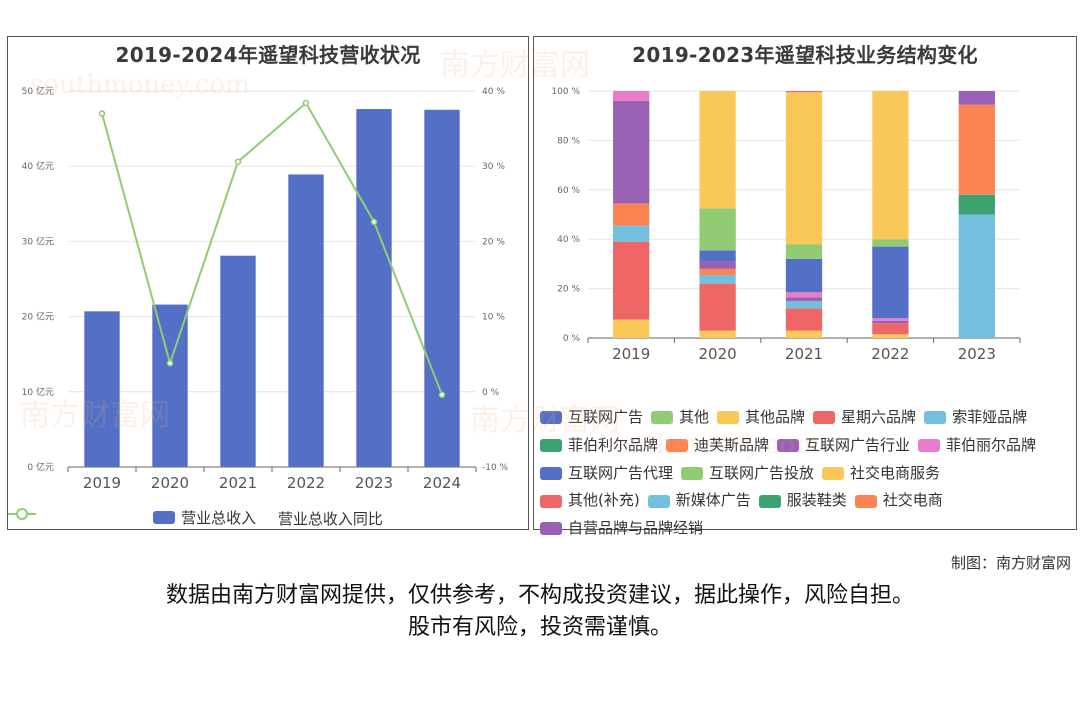 The height and width of the screenshot is (720, 1080). Describe the element at coordinates (164, 517) in the screenshot. I see `legend-swatch-bar` at that location.